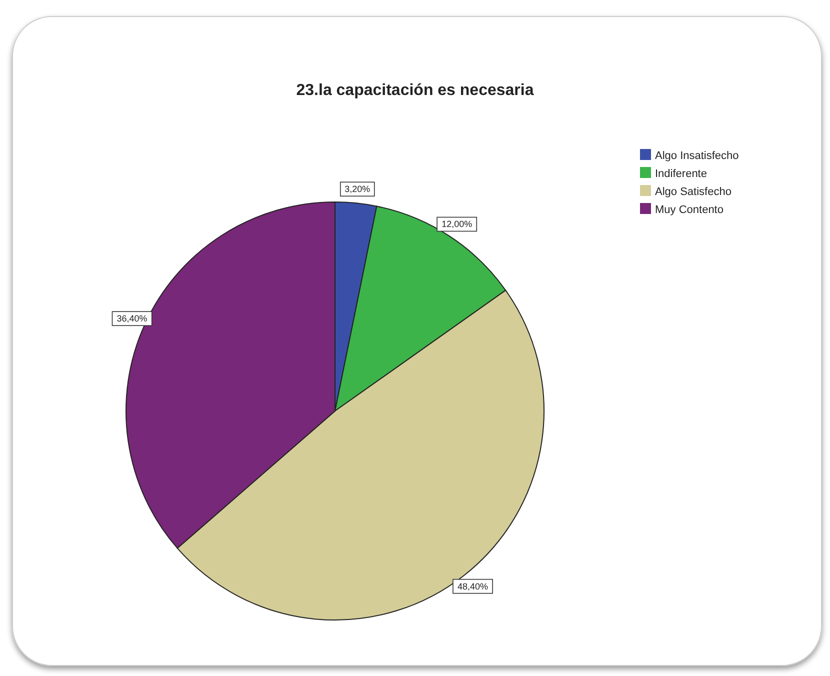  I want to click on legend-label: Algo Insatisfecho, so click(697, 156).